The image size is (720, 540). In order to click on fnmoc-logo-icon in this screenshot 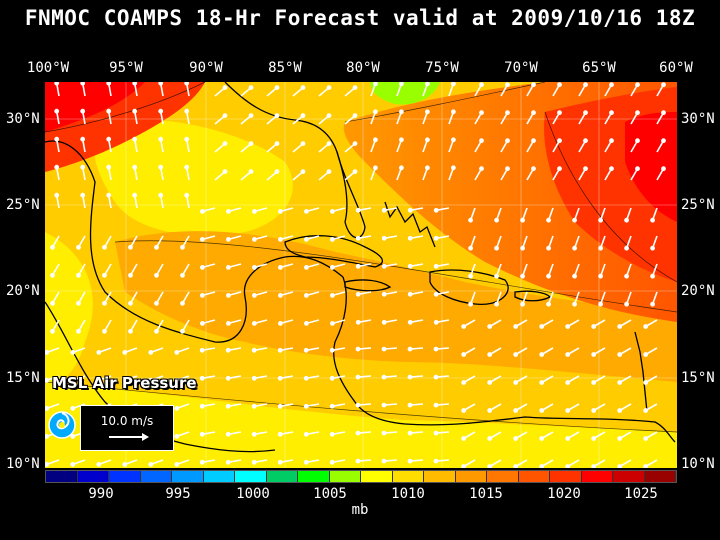, I will do `click(62, 425)`.